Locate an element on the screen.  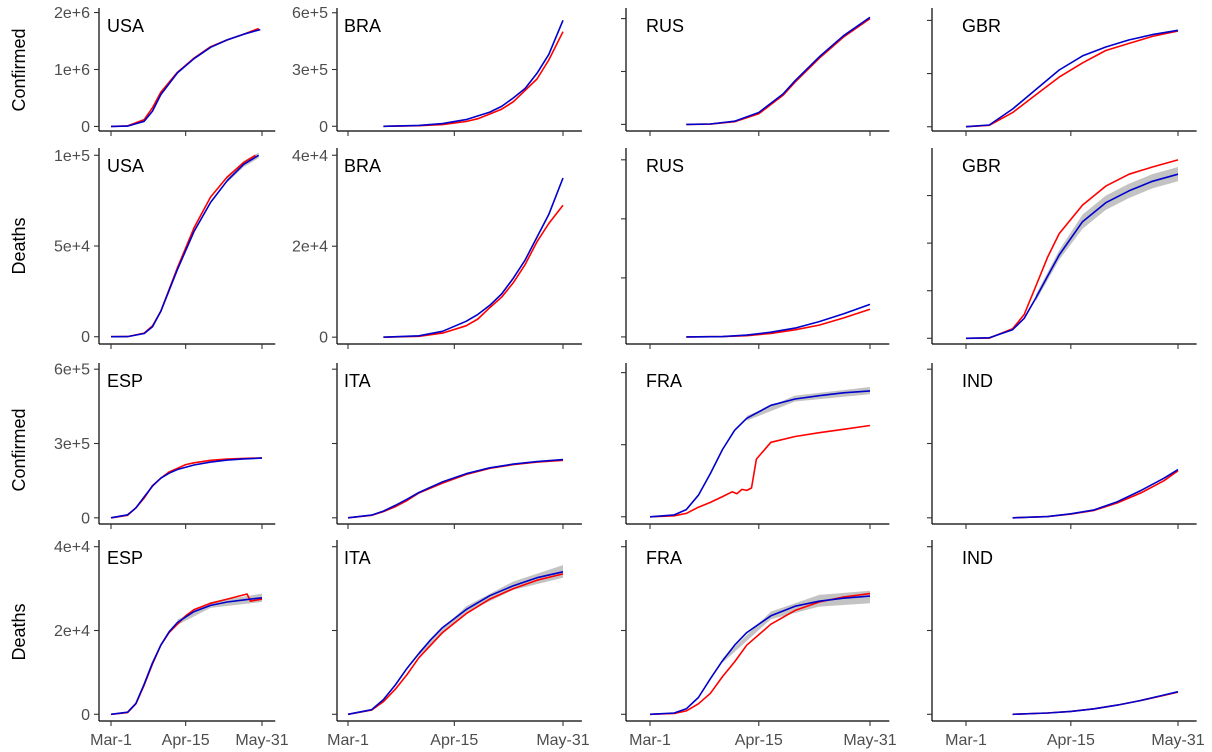
panel-bra-confirmed: 0 3e+5 6e+5 BRA is located at coordinates (437, 70).